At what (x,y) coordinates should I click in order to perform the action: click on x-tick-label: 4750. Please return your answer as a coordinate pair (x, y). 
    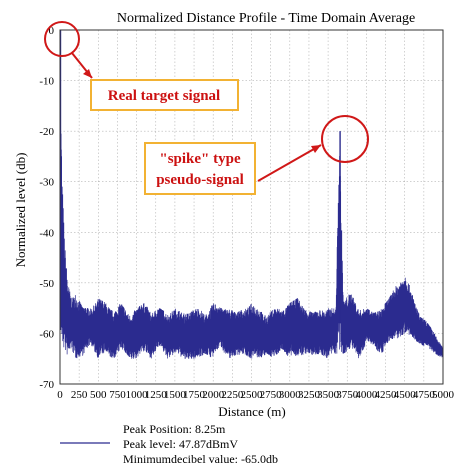
    Looking at the image, I should click on (424, 395).